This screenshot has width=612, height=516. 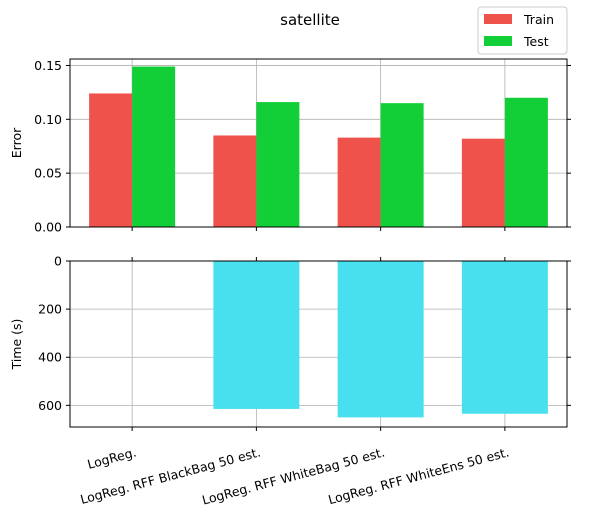 I want to click on y-tick-label: 0.15, so click(x=48, y=65).